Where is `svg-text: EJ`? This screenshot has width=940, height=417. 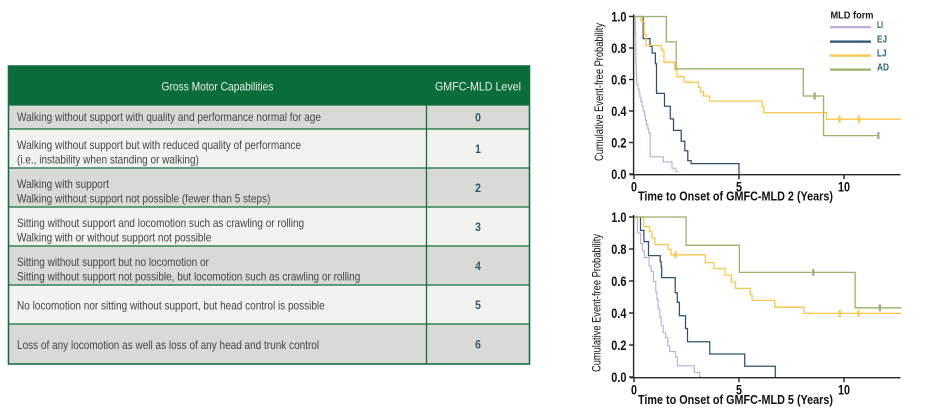
svg-text: EJ is located at coordinates (882, 39).